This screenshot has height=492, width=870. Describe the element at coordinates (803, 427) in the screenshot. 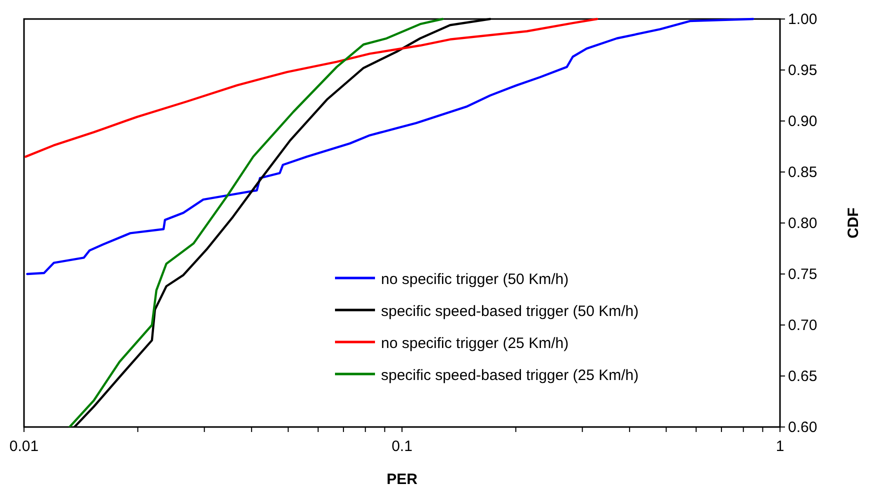

I see `y-tick-label: 0.60` at that location.